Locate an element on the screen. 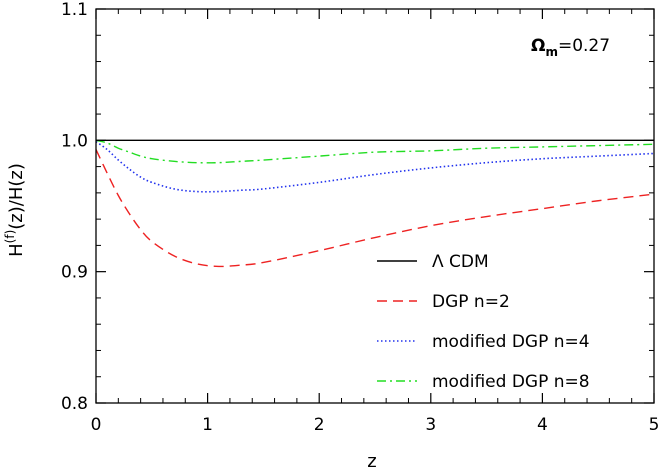 The height and width of the screenshot is (473, 658). x-tick-label: 5 is located at coordinates (653, 425).